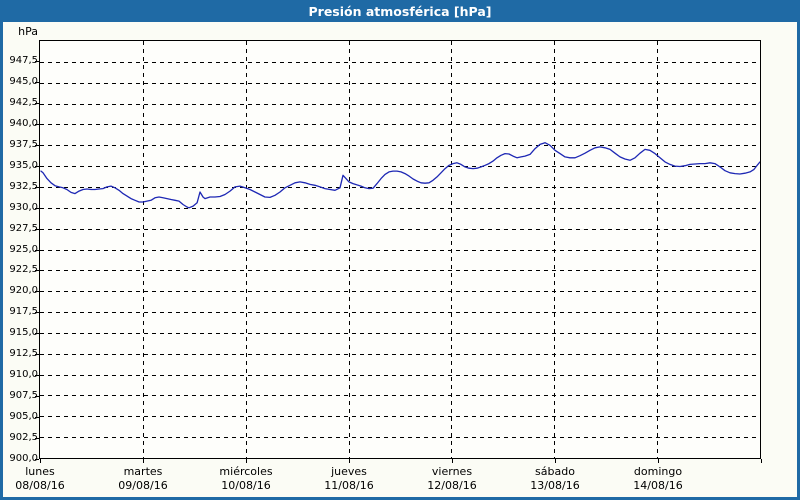 The height and width of the screenshot is (500, 800). Describe the element at coordinates (23, 290) in the screenshot. I see `y-axis-tick-label: 920,0` at that location.